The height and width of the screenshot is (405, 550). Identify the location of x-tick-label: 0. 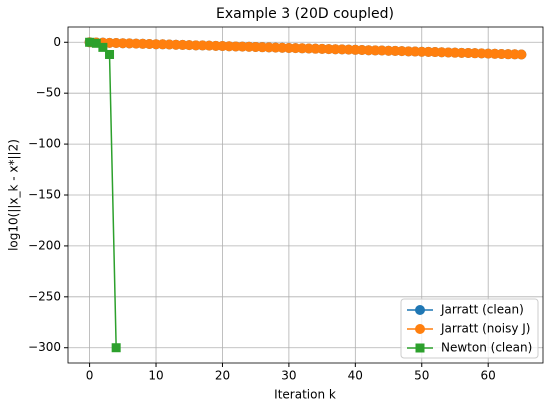
(90, 376).